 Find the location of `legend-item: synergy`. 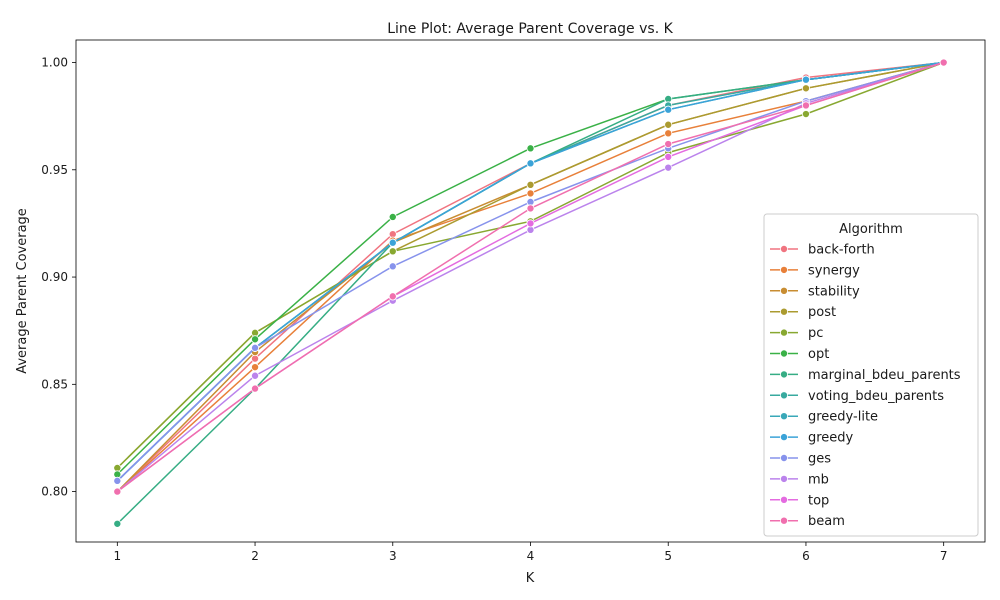

legend-item: synergy is located at coordinates (815, 270).